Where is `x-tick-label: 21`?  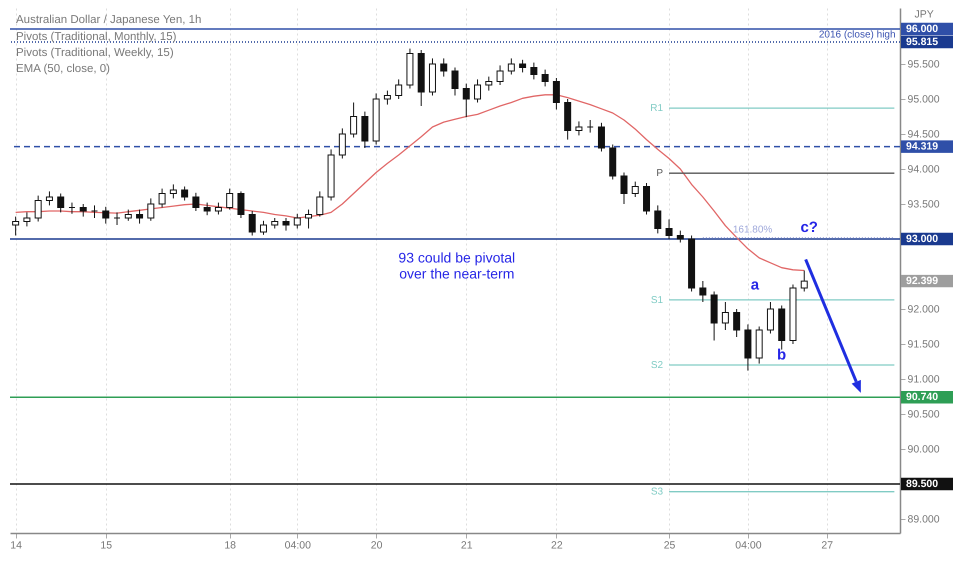 x-tick-label: 21 is located at coordinates (466, 546).